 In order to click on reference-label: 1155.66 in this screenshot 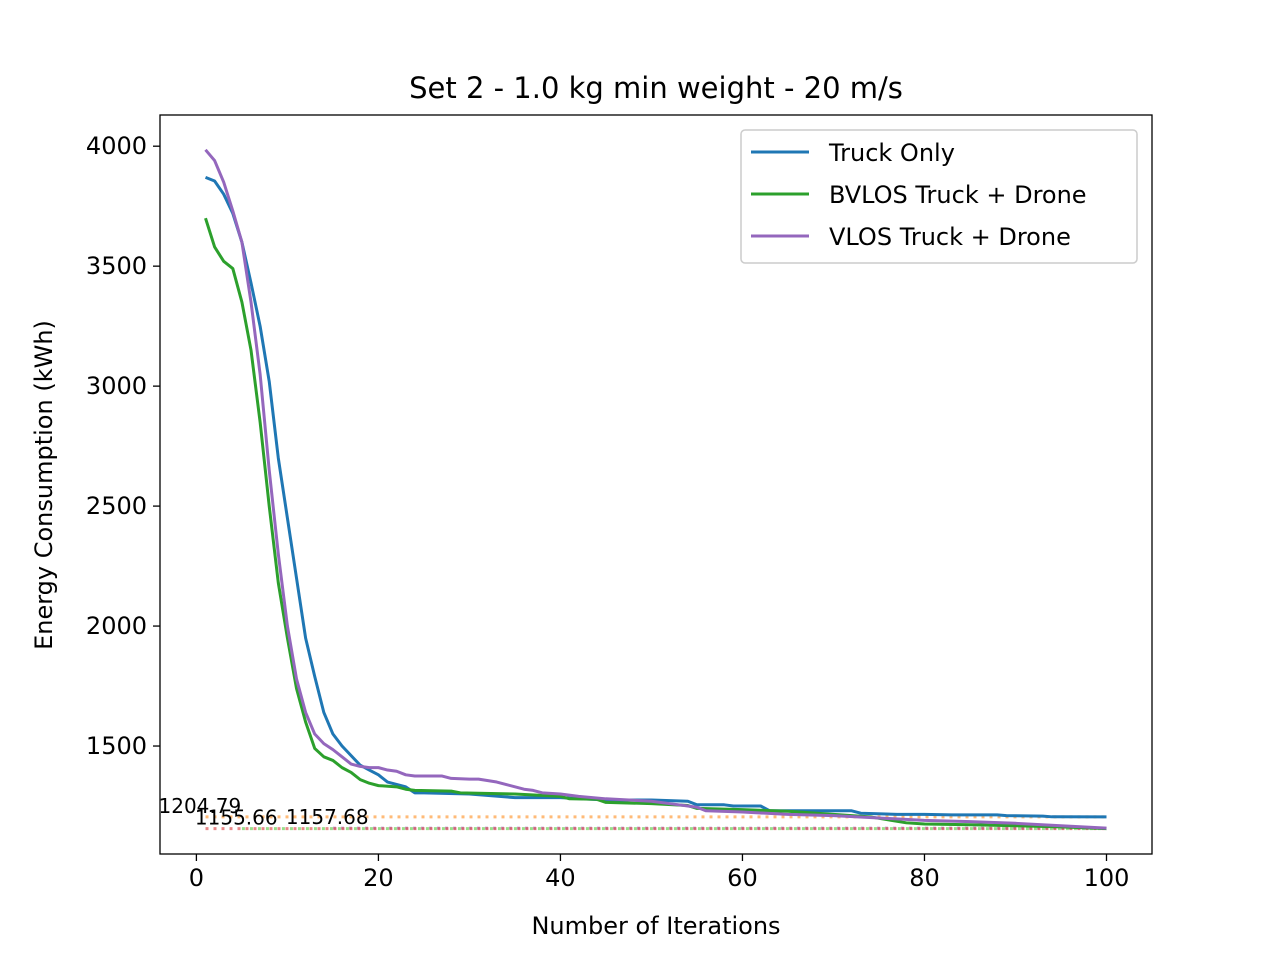, I will do `click(236, 818)`.